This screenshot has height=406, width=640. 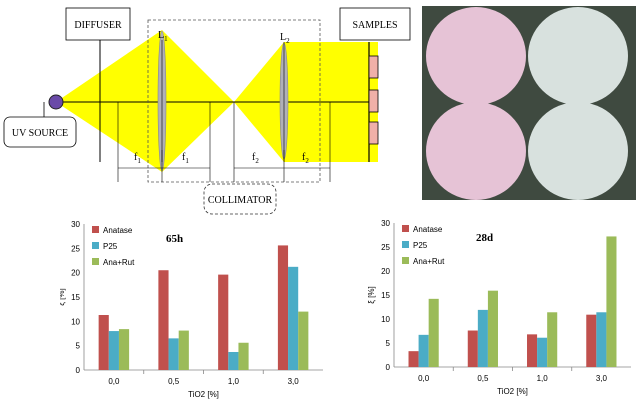 I want to click on collimator-label: COLLIMATOR, so click(x=240, y=200).